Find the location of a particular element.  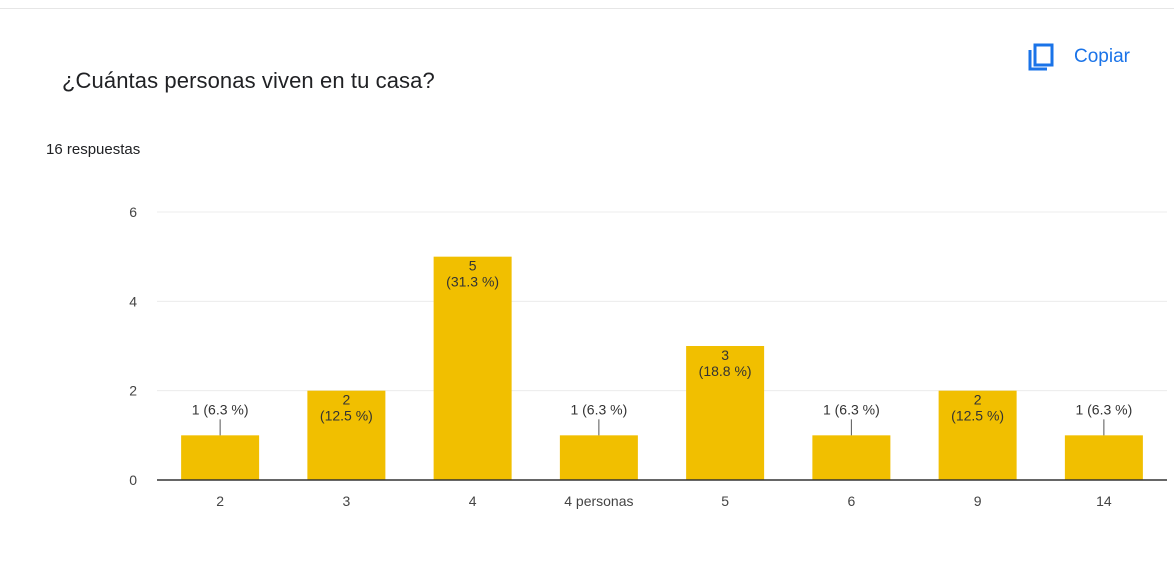

x-tick-label: 3 is located at coordinates (346, 501).